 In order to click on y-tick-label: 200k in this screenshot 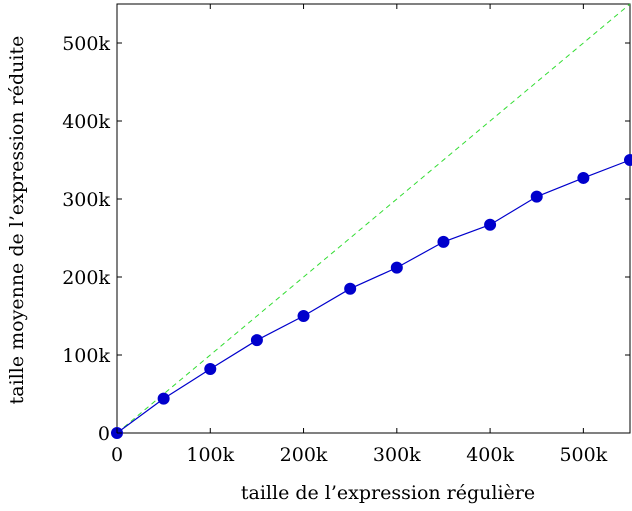, I will do `click(86, 278)`.